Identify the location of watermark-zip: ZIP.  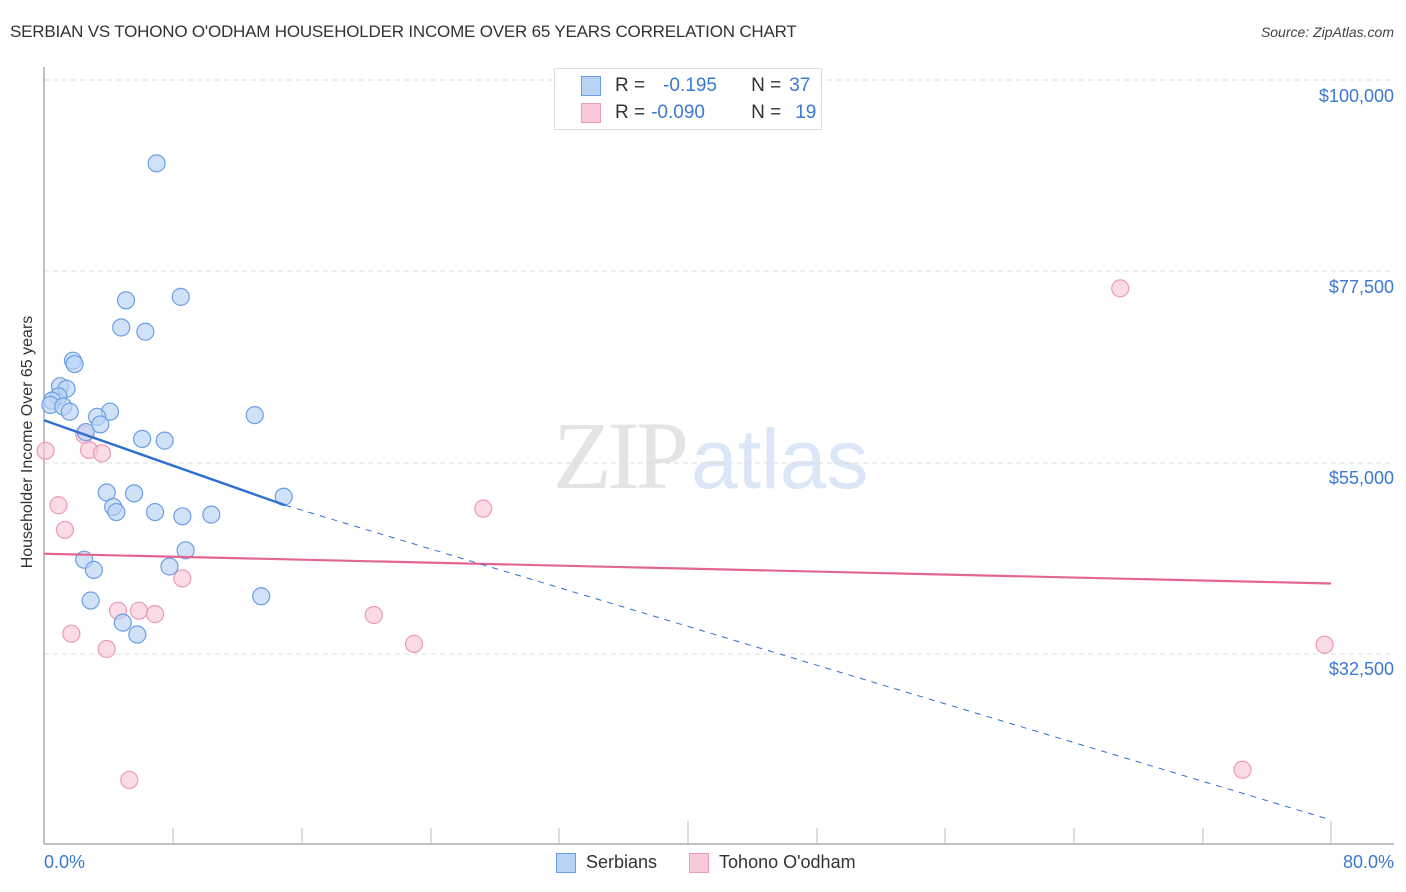
(621, 455).